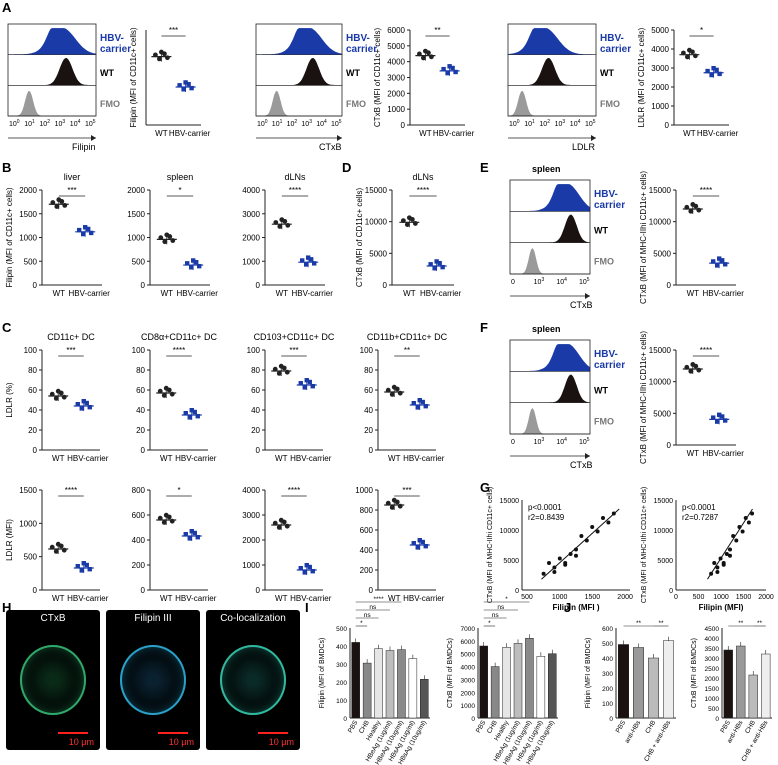 This screenshot has height=765, width=778. I want to click on micrograph-caption: Filipin III, so click(153, 618).